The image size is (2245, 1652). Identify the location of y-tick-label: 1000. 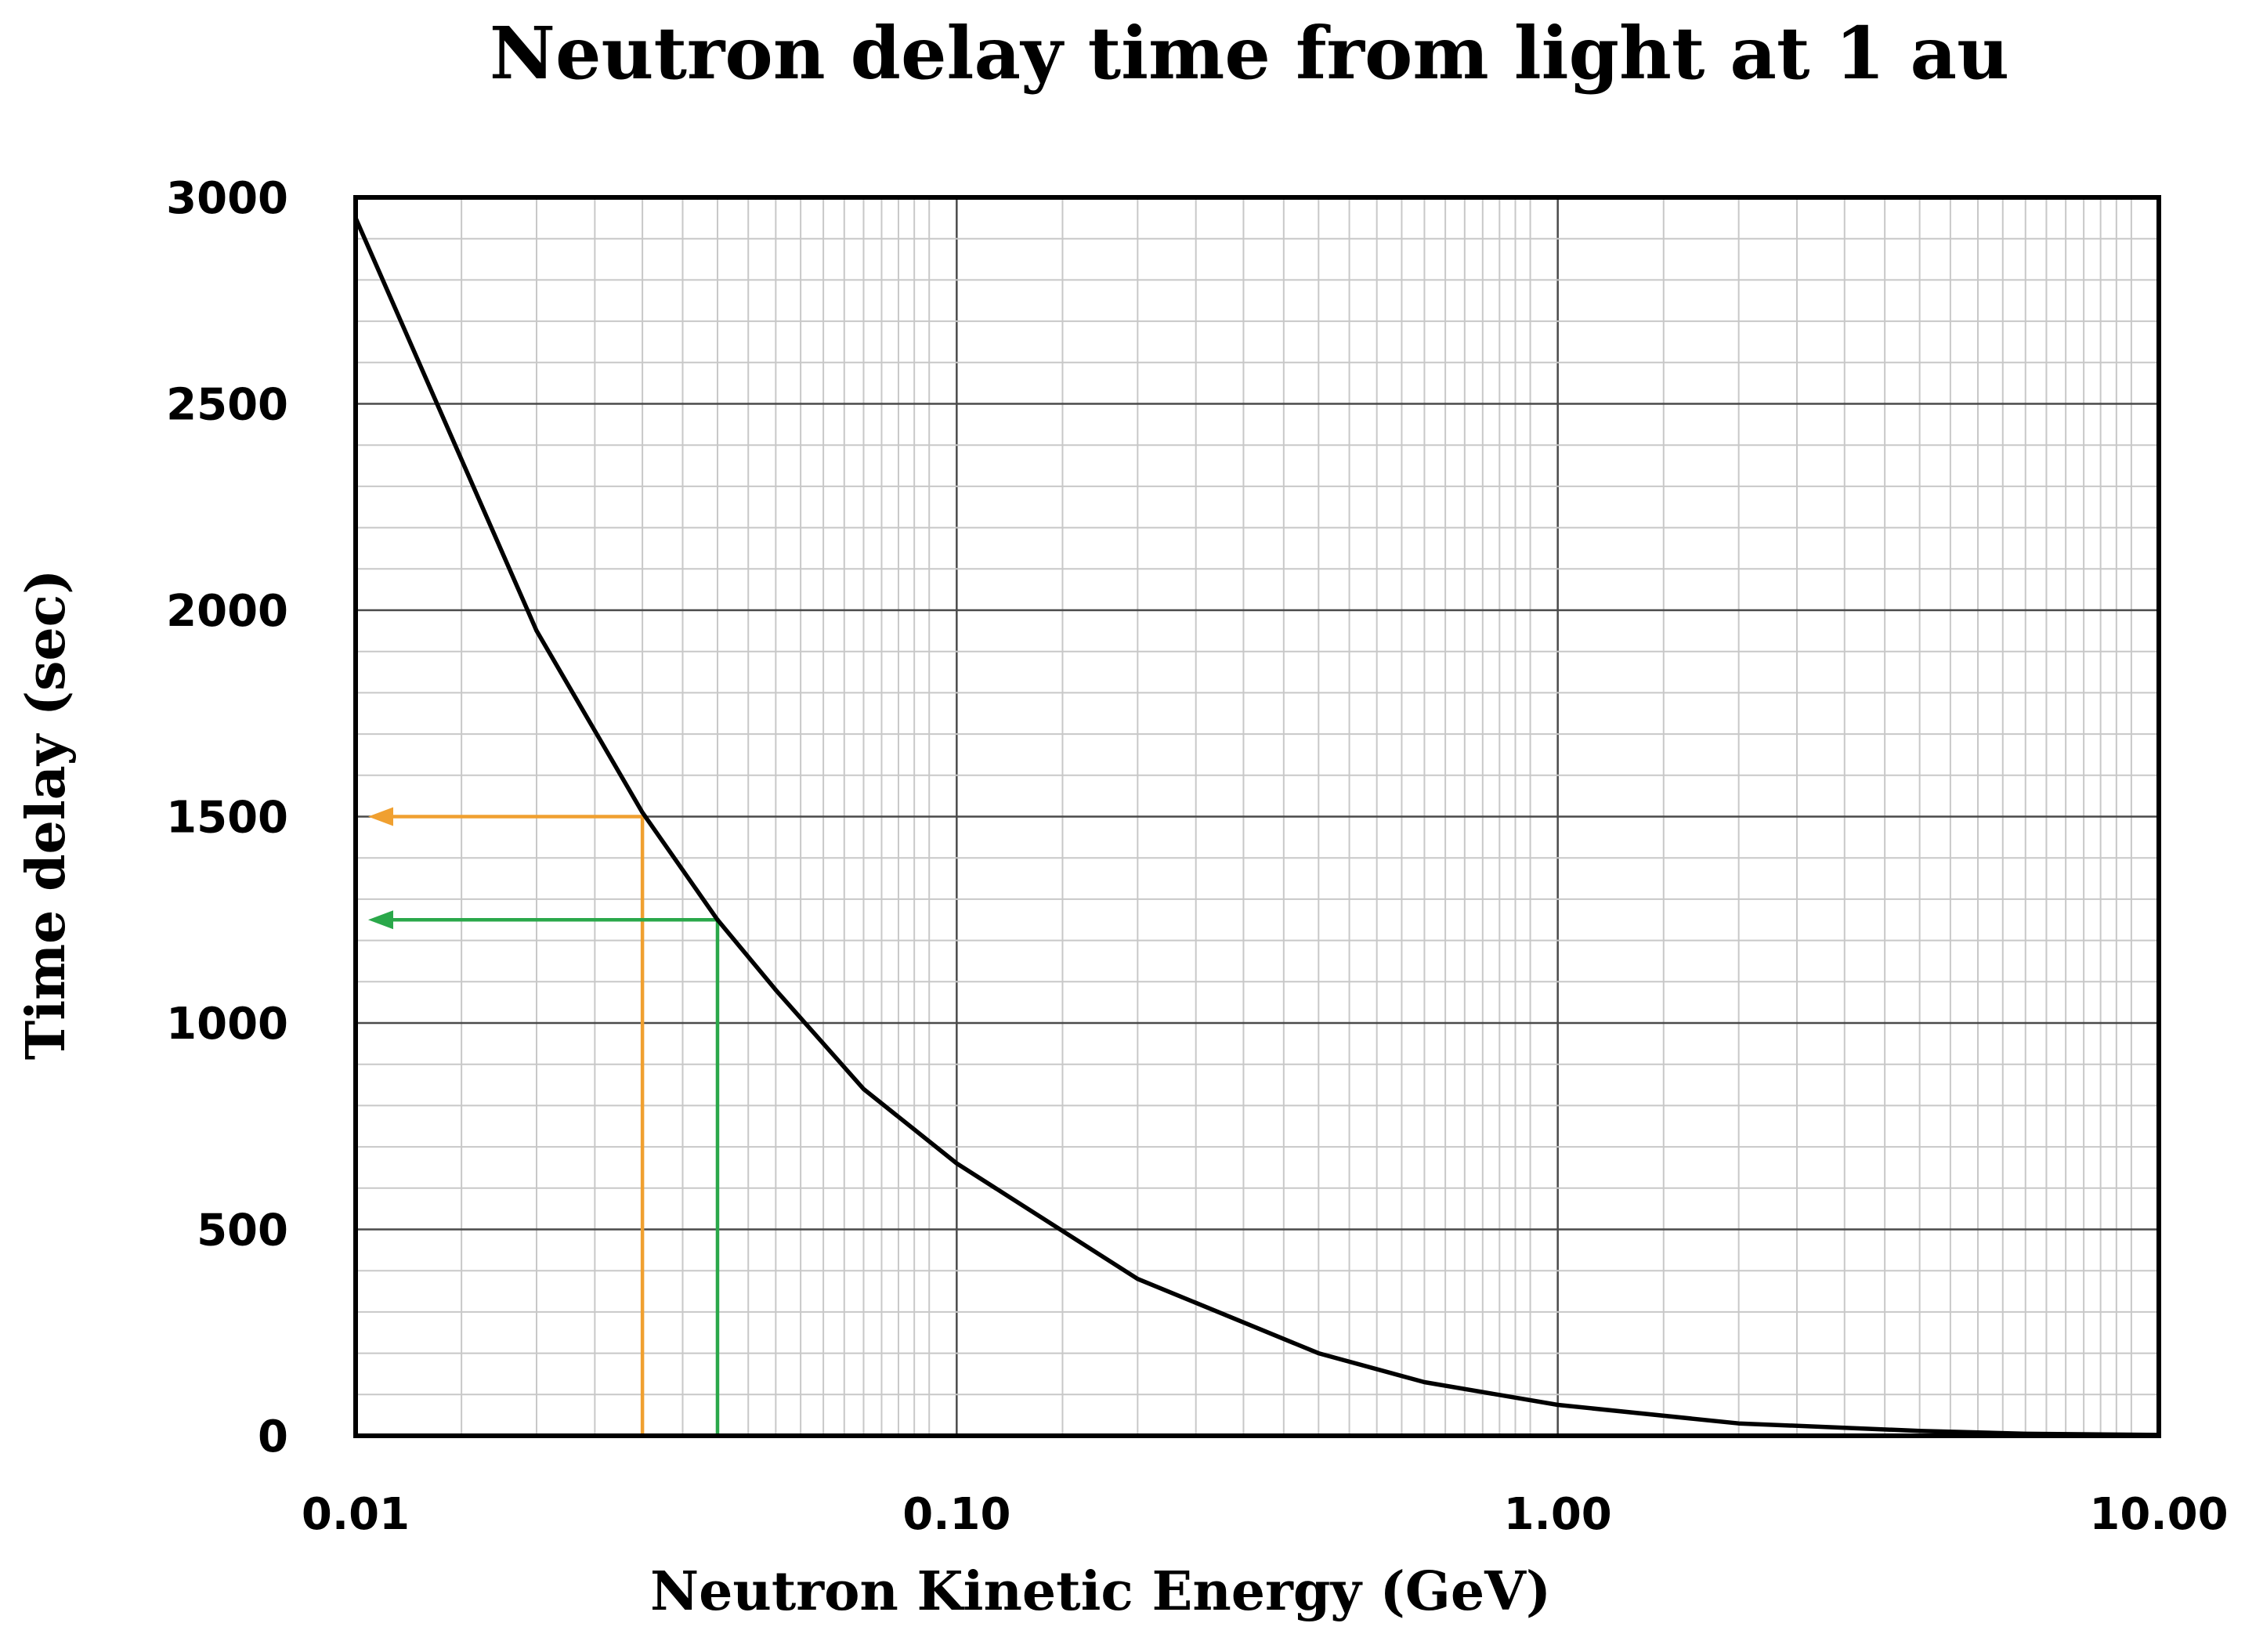
(227, 1024).